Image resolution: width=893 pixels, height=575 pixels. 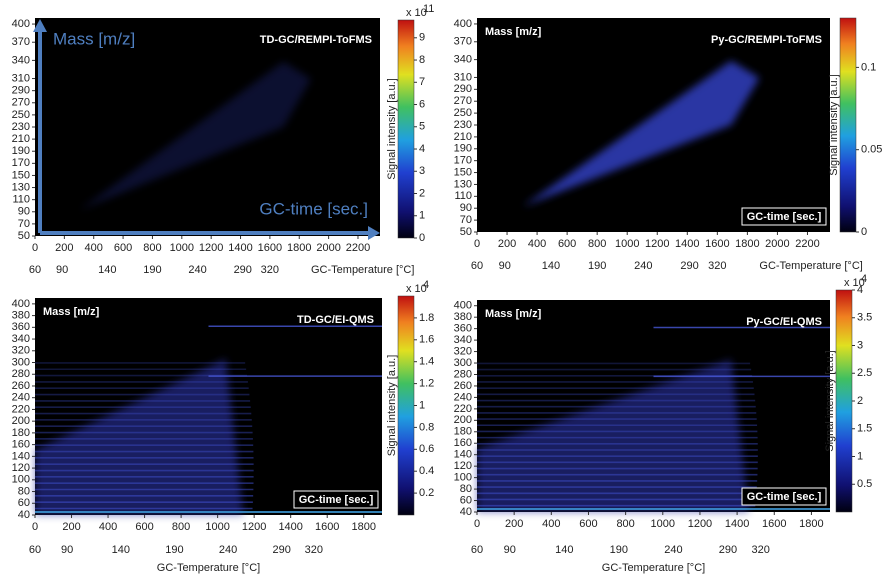 I want to click on x-tick-label: 400, so click(x=551, y=524).